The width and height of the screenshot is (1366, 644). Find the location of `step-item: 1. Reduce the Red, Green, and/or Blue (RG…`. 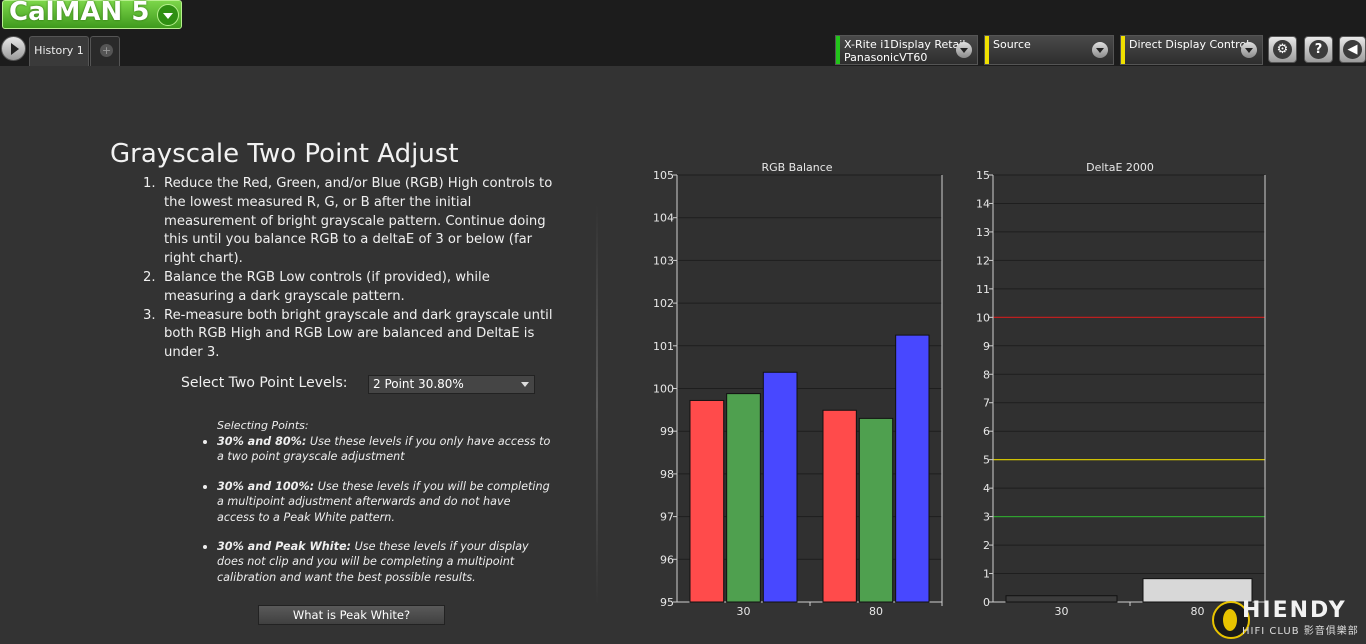

step-item: 1. Reduce the Red, Green, and/or Blue (RG… is located at coordinates (350, 222).